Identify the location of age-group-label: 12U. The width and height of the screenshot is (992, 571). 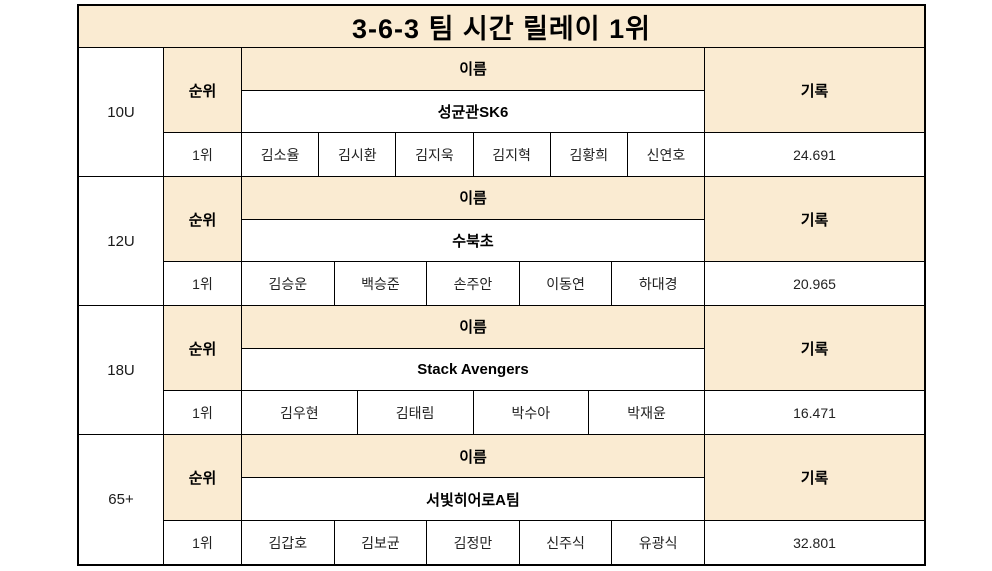
(121, 241).